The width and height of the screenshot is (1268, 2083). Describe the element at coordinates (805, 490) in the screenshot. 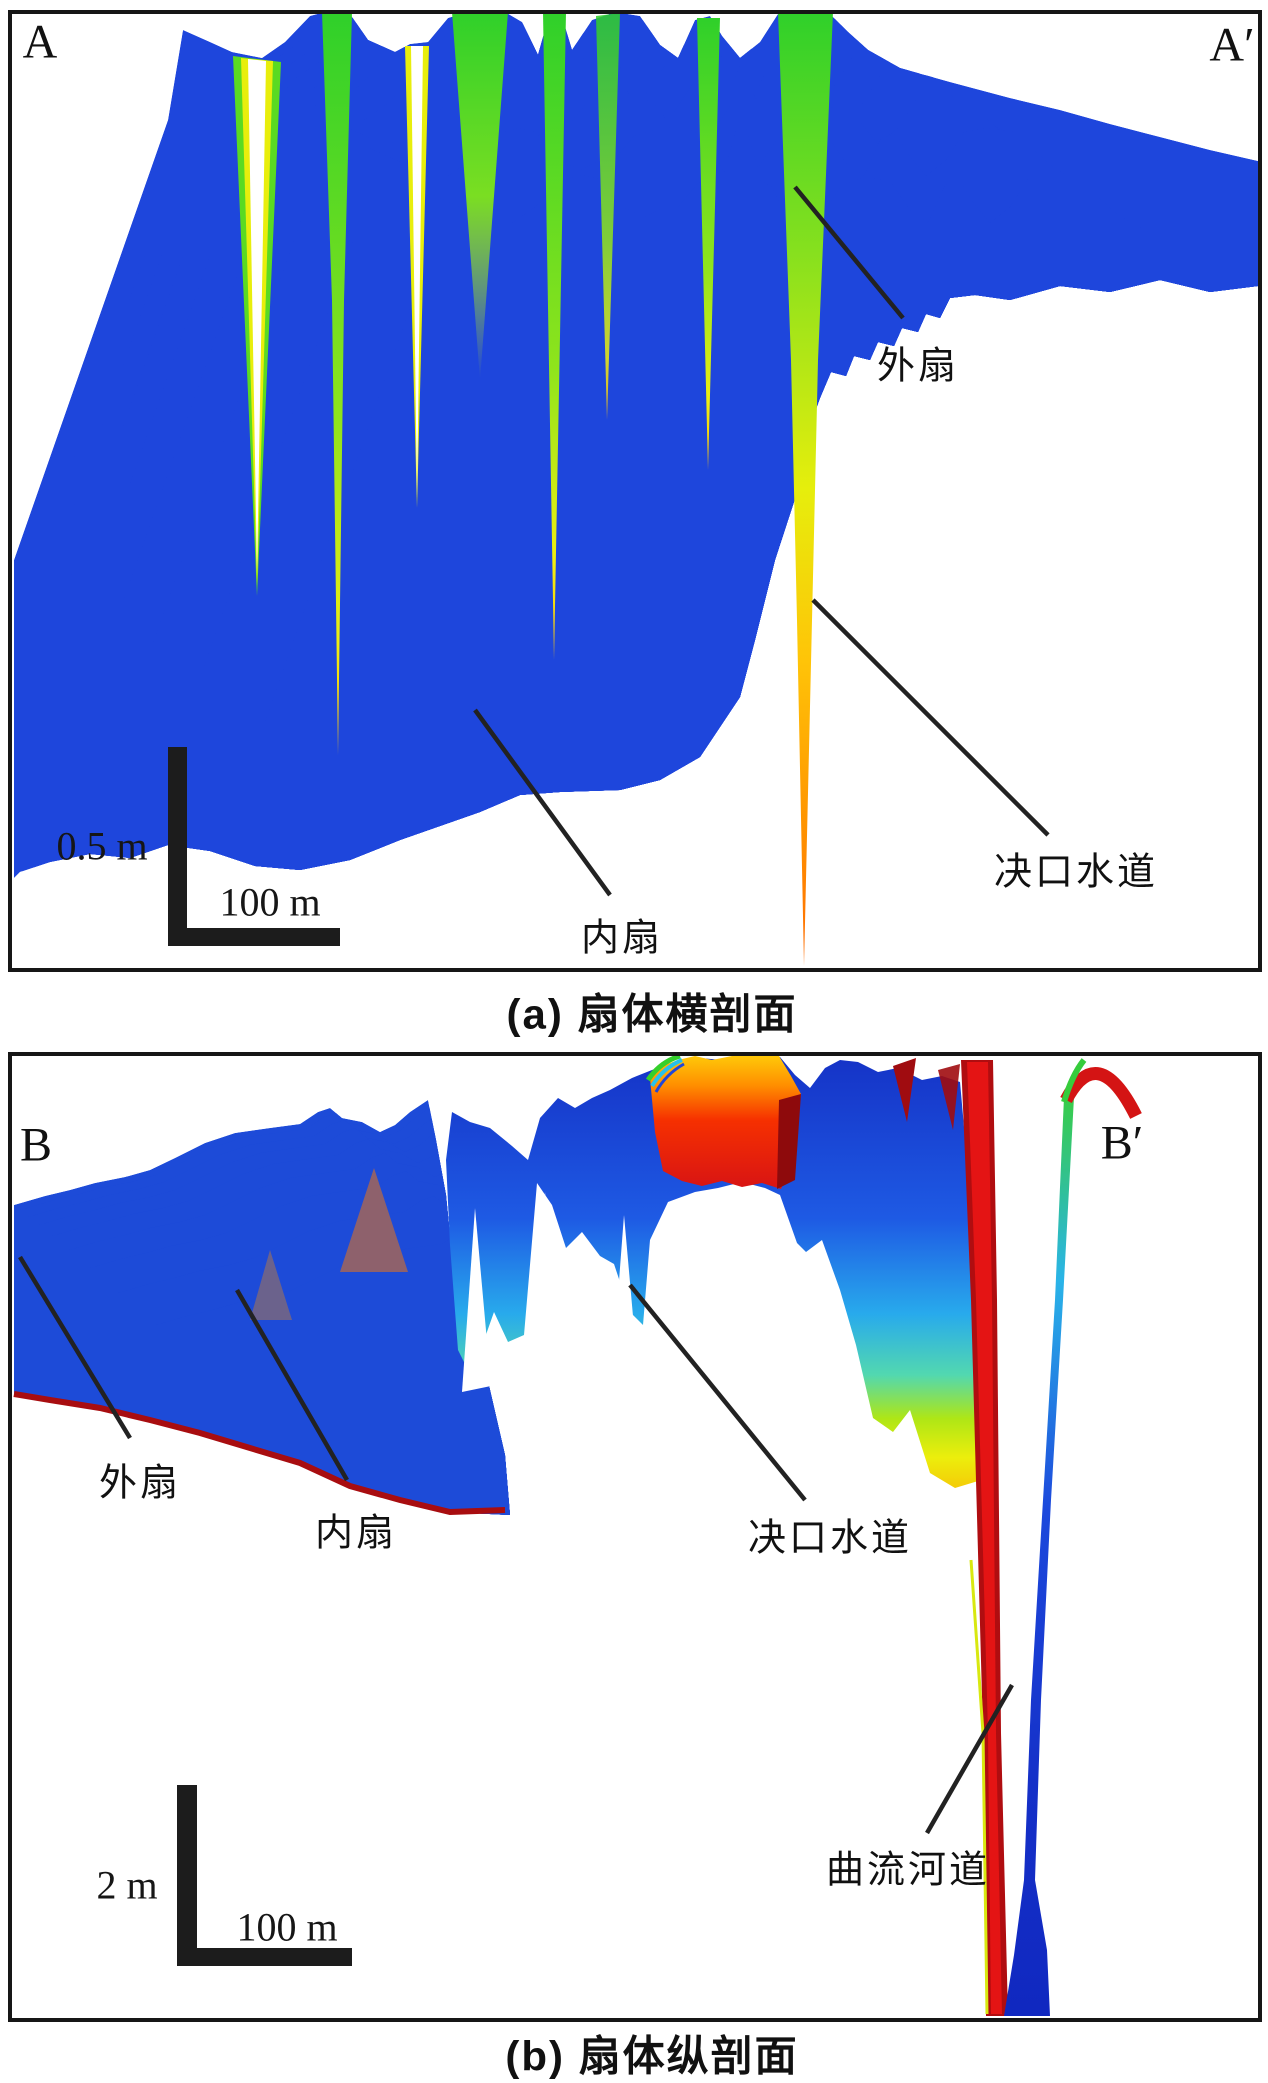

I see `crevasse-channel-spike` at that location.